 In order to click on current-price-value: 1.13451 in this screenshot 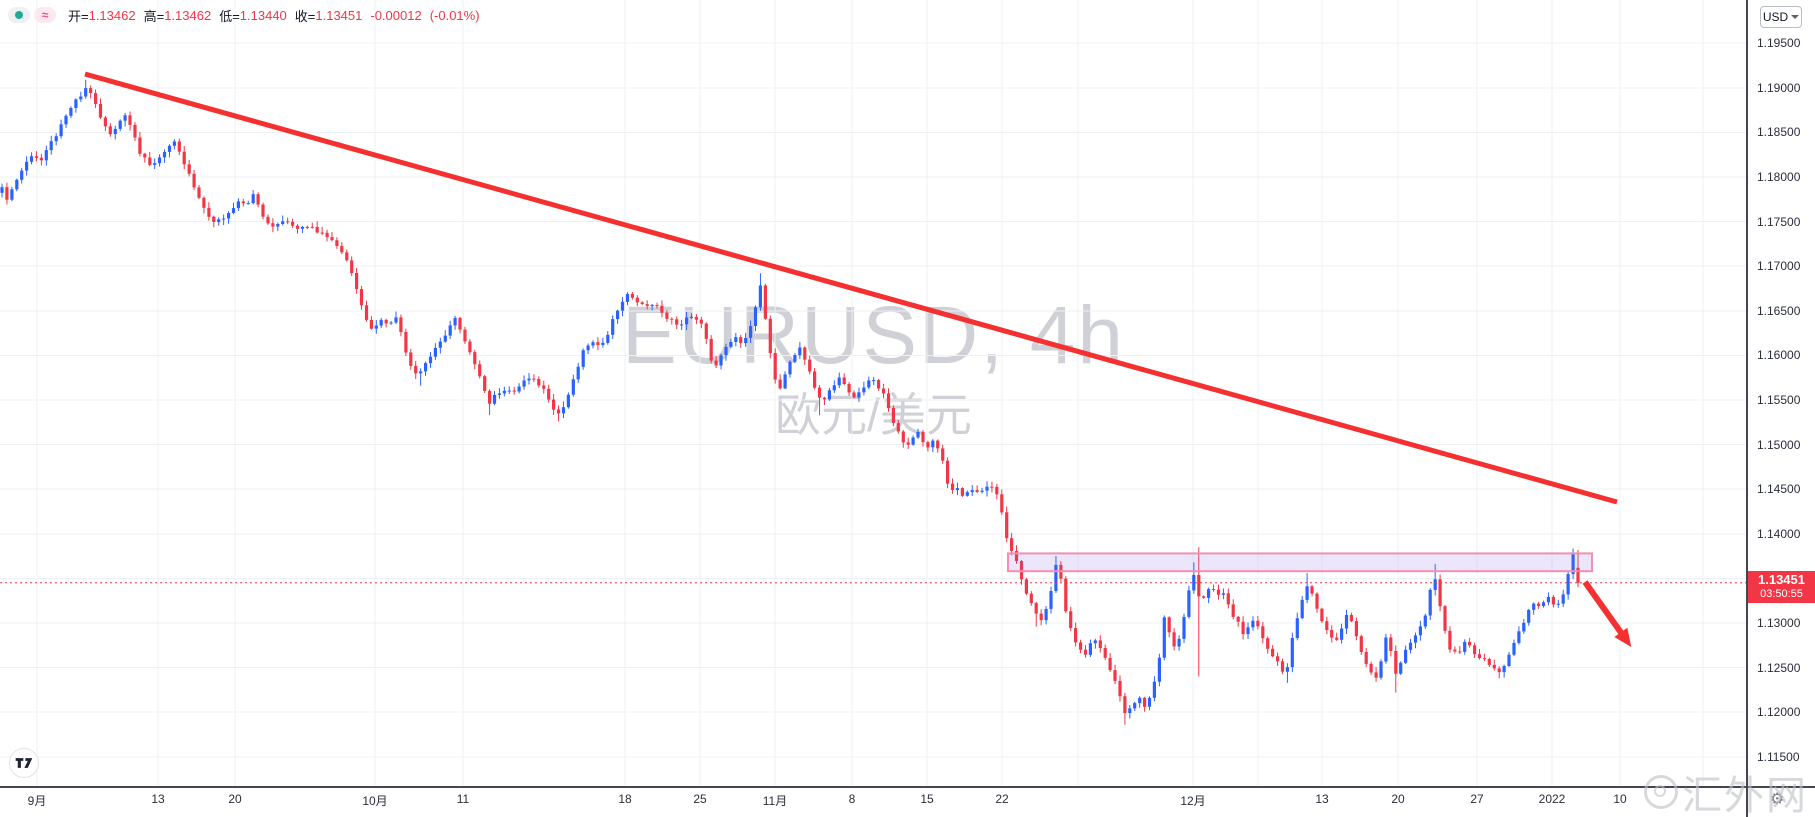, I will do `click(1781, 579)`.